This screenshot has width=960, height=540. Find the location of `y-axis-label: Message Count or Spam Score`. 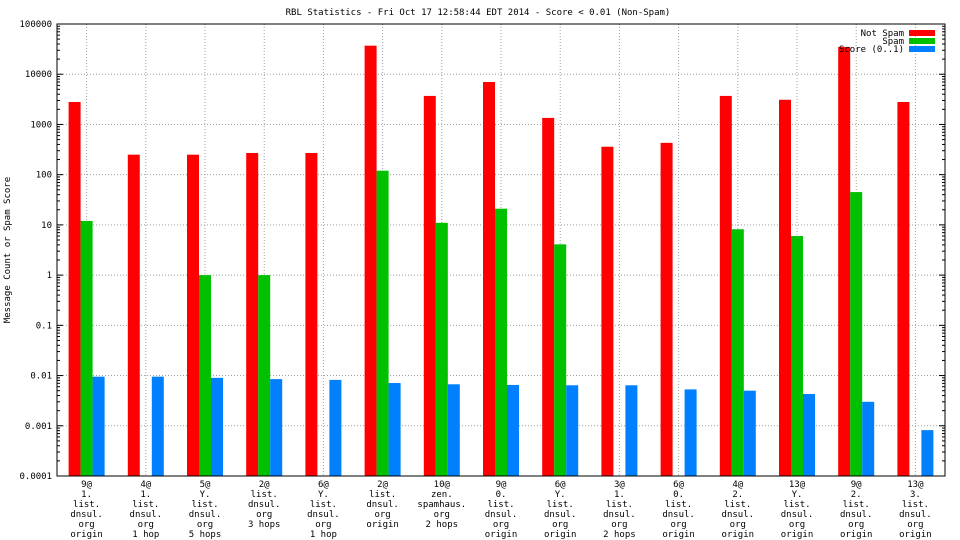

y-axis-label: Message Count or Spam Score is located at coordinates (8, 250).